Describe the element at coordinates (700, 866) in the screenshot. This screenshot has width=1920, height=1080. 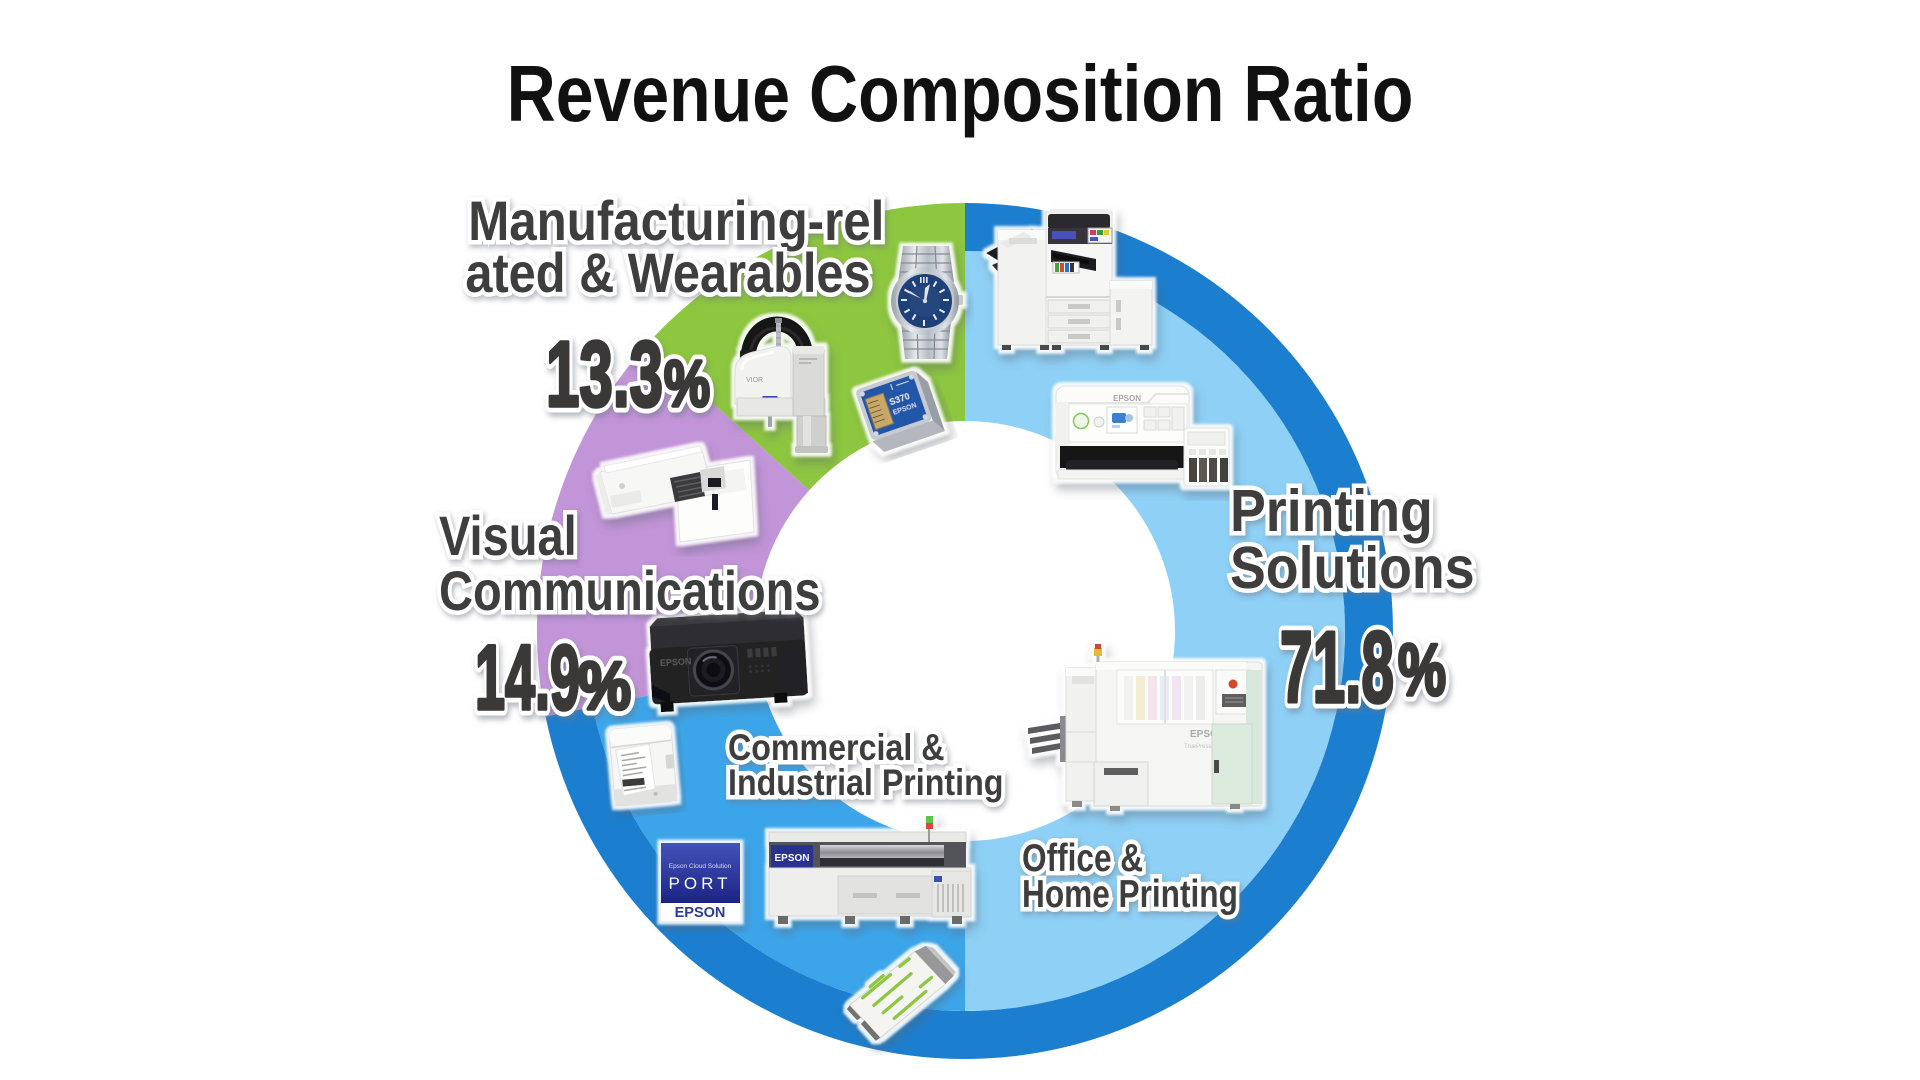
I see `svg-text: Epson Cloud Solution` at that location.